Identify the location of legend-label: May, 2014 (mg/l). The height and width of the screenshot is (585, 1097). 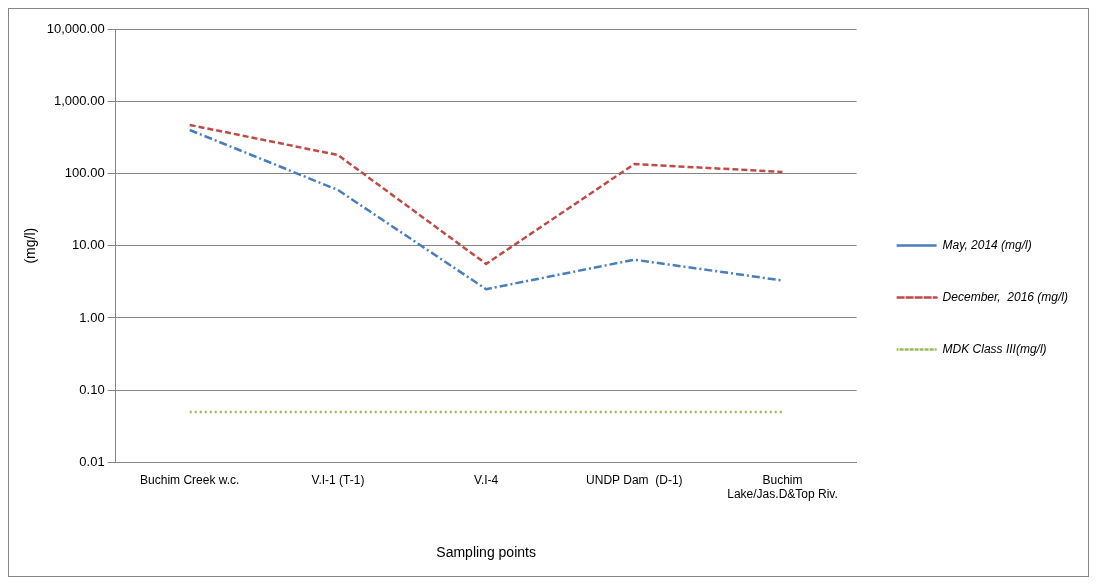
(987, 244).